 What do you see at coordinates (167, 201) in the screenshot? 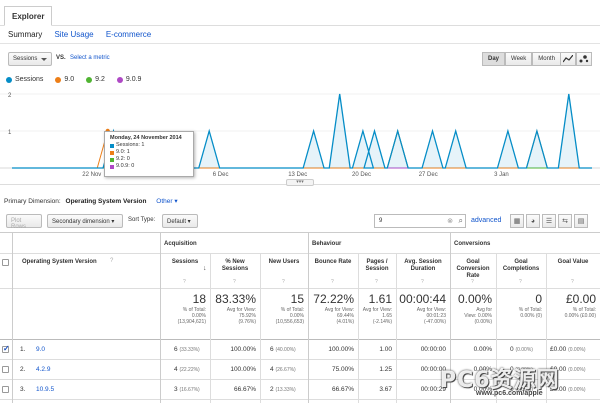
I see `other-dimension-link: Other ▾` at bounding box center [167, 201].